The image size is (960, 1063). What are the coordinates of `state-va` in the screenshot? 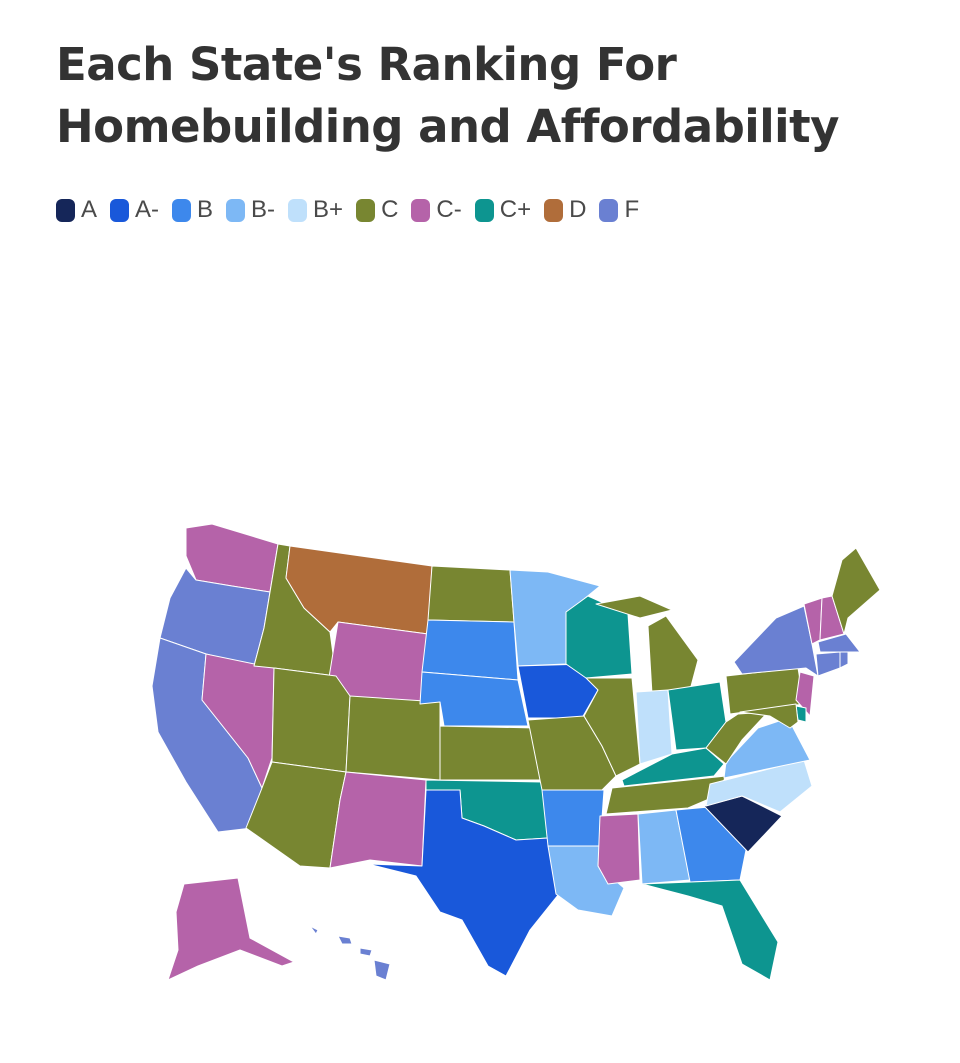 It's located at (767, 748).